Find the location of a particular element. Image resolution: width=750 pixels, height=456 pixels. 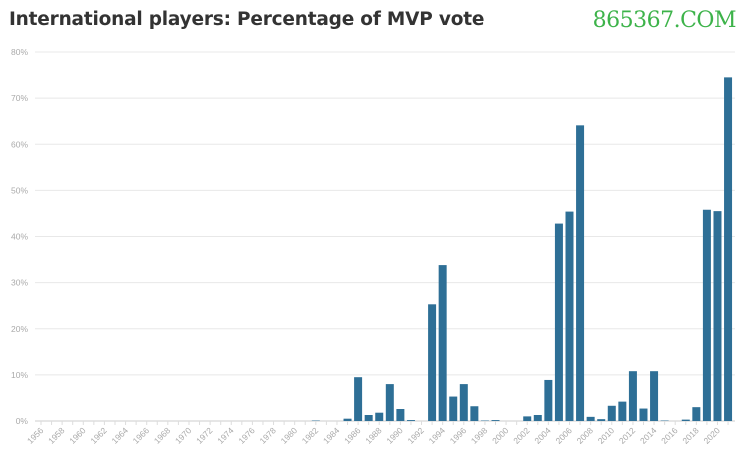

x-tick-label: 1998 is located at coordinates (479, 435).